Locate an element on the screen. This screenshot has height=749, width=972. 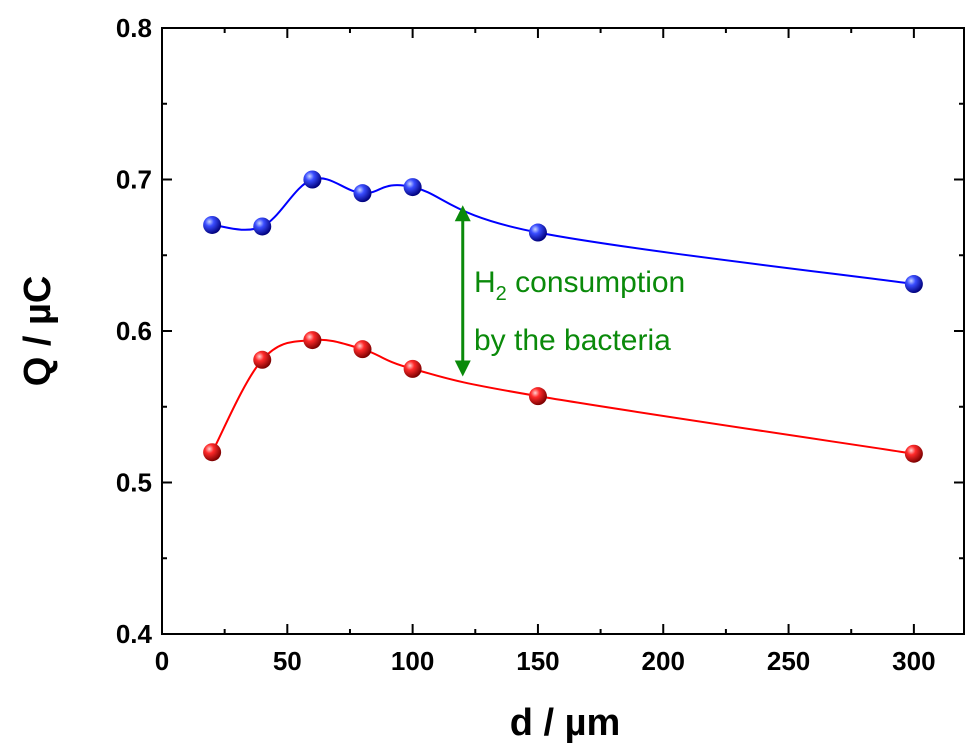
annotation-subscript: 2 is located at coordinates (501, 294).